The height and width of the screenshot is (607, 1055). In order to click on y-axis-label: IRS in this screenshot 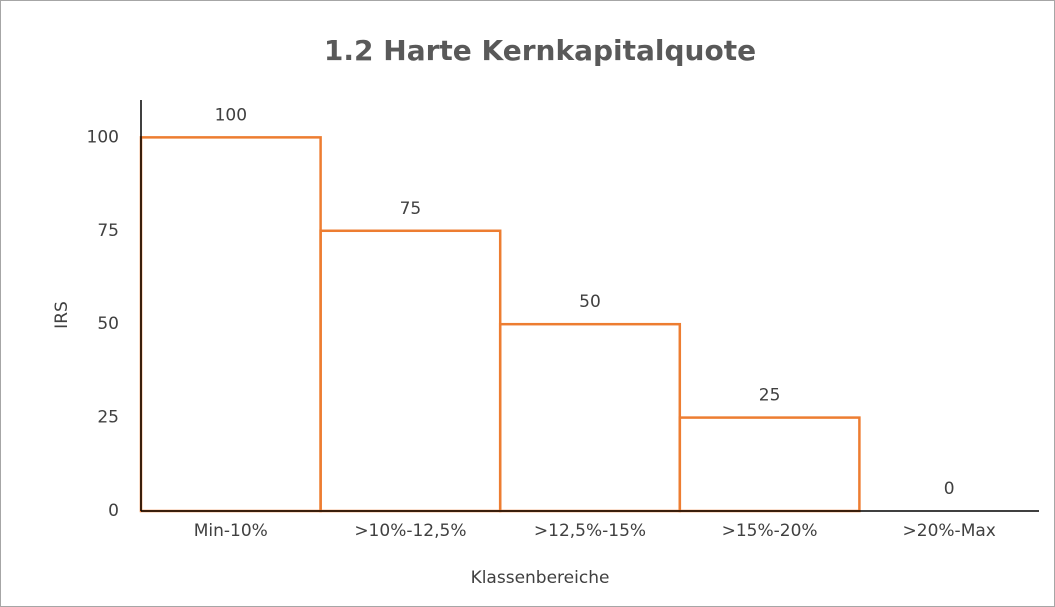, I will do `click(62, 315)`.